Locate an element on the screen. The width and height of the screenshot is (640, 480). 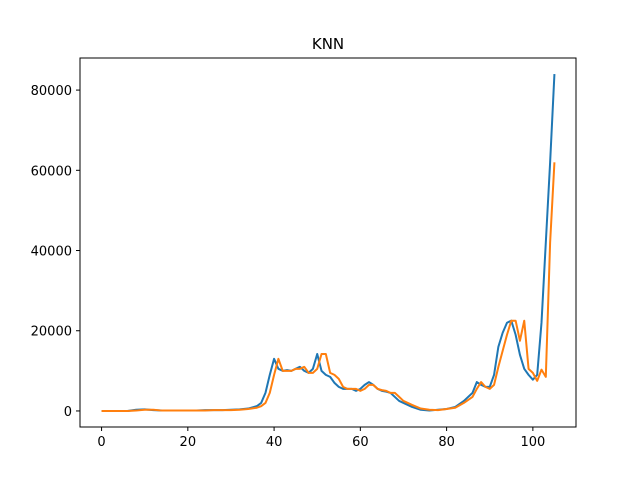
x-tick-label: 20 is located at coordinates (188, 442).